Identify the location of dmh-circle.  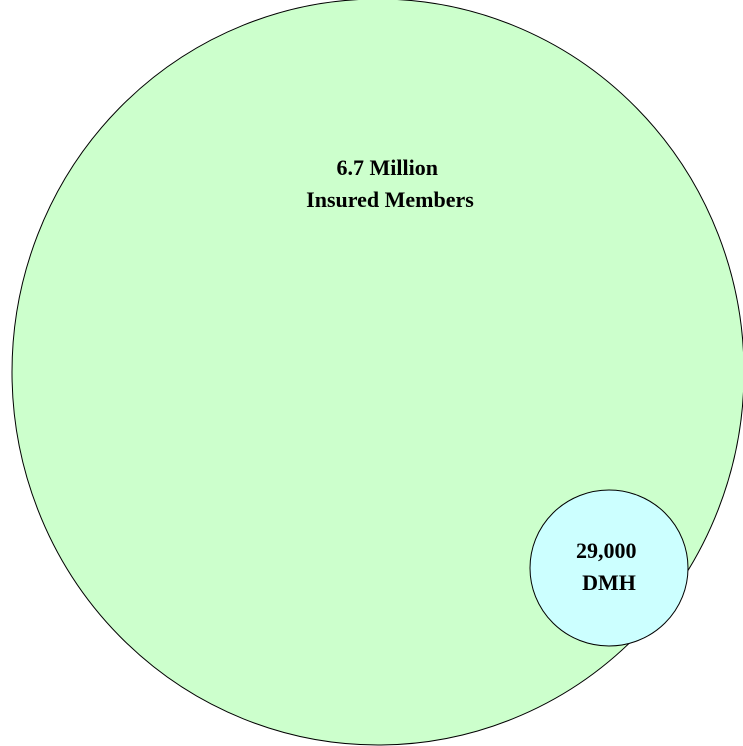
(609, 568).